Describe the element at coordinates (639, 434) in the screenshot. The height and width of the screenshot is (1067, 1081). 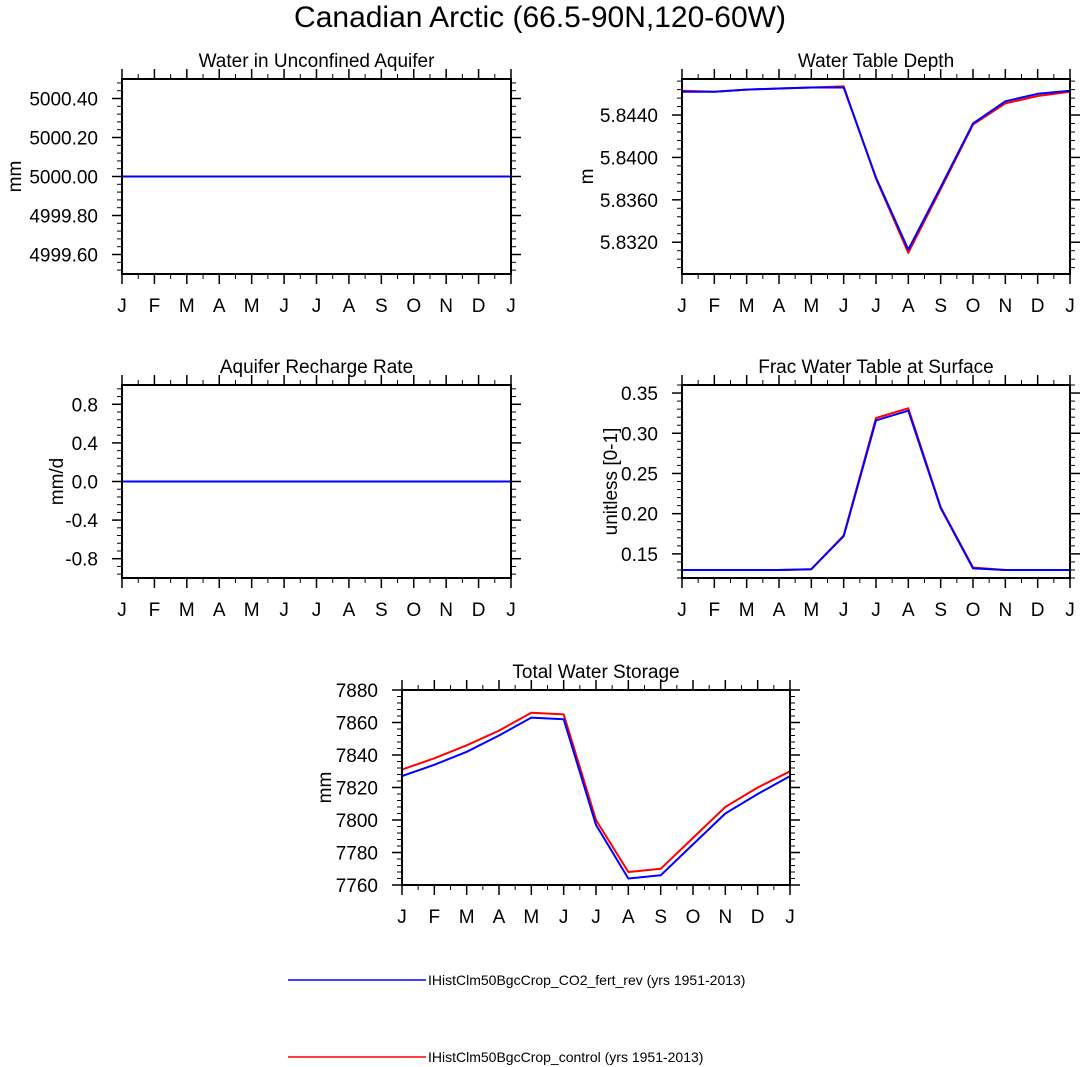
I see `y-tick-label: 0.30` at that location.